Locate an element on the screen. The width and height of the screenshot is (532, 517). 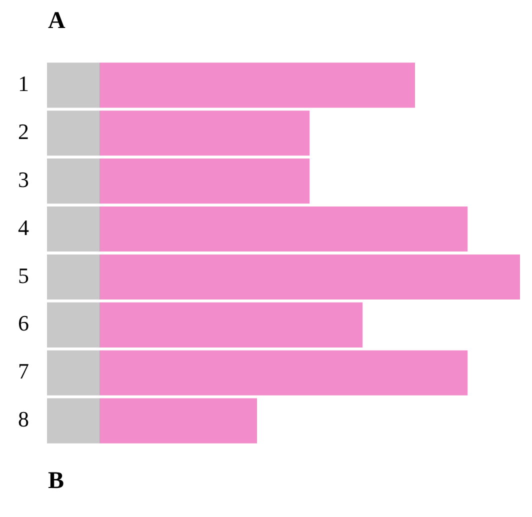
y-tick-label: 8 is located at coordinates (23, 419).